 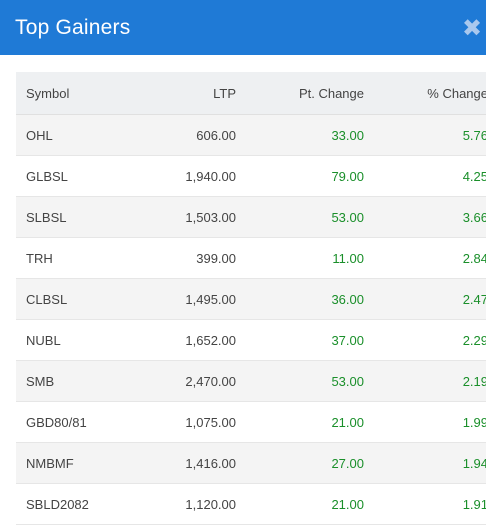 I want to click on table-row: CLBSL 1,495.00 36.00 2.47, so click(x=251, y=299).